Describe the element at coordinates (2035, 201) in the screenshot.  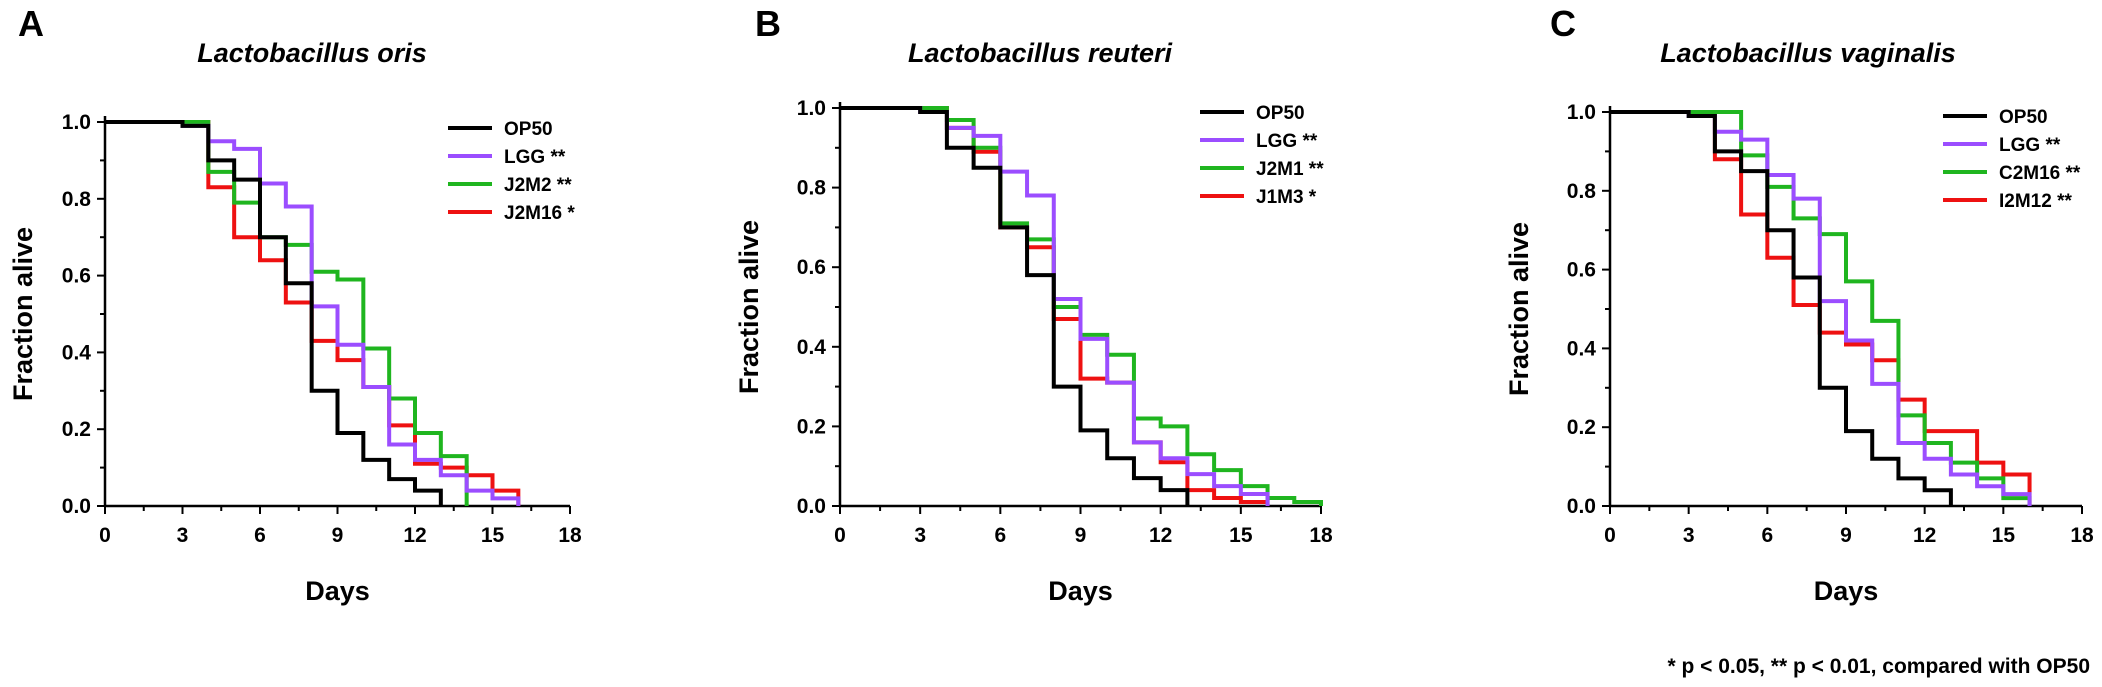
I see `legend-label: I2M12 **` at that location.